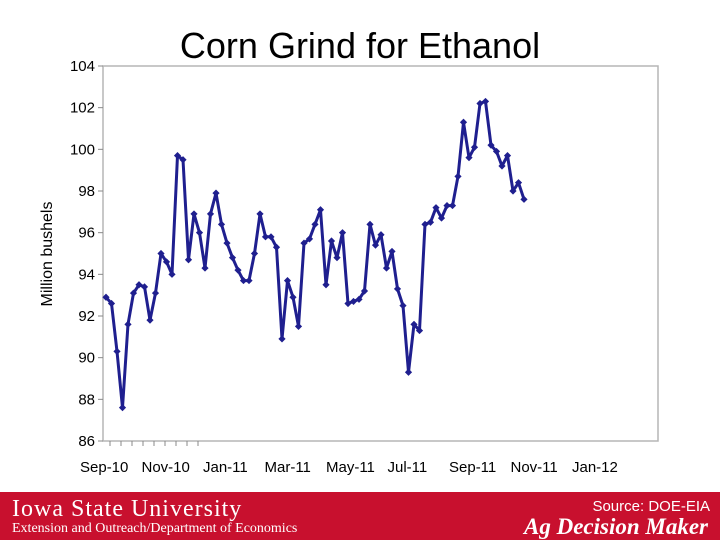 This screenshot has height=540, width=720. What do you see at coordinates (47, 254) in the screenshot?
I see `y-axis-label: Million bushels` at bounding box center [47, 254].